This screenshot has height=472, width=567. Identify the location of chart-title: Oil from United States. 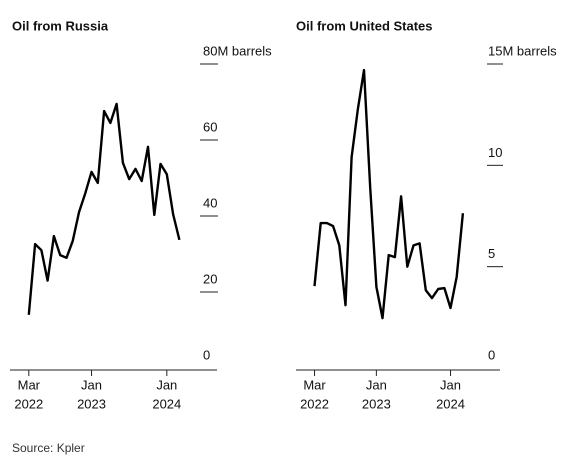
(364, 25).